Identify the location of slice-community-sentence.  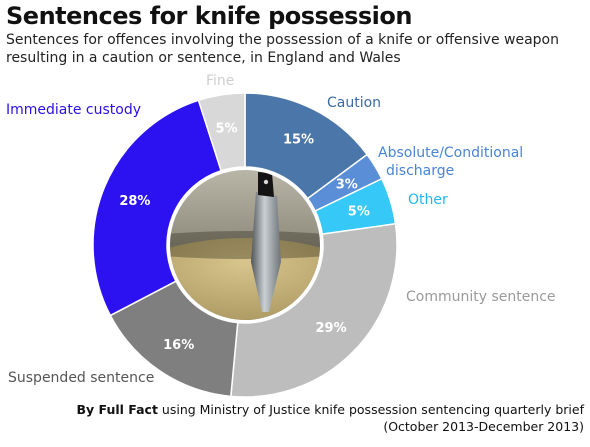
(314, 310).